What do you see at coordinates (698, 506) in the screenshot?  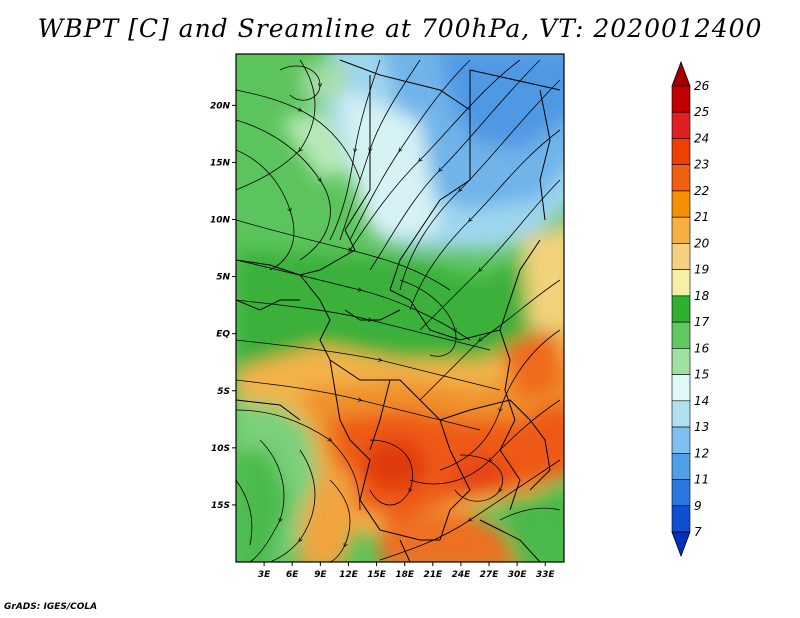 I see `colorbar-label: 9` at bounding box center [698, 506].